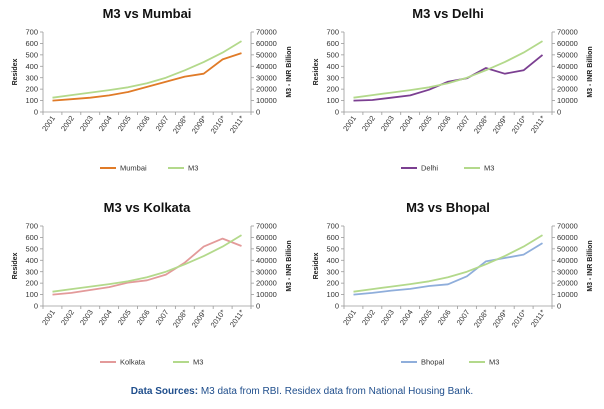 This screenshot has width=604, height=409. What do you see at coordinates (266, 294) in the screenshot?
I see `right-tick-label: 10000` at bounding box center [266, 294].